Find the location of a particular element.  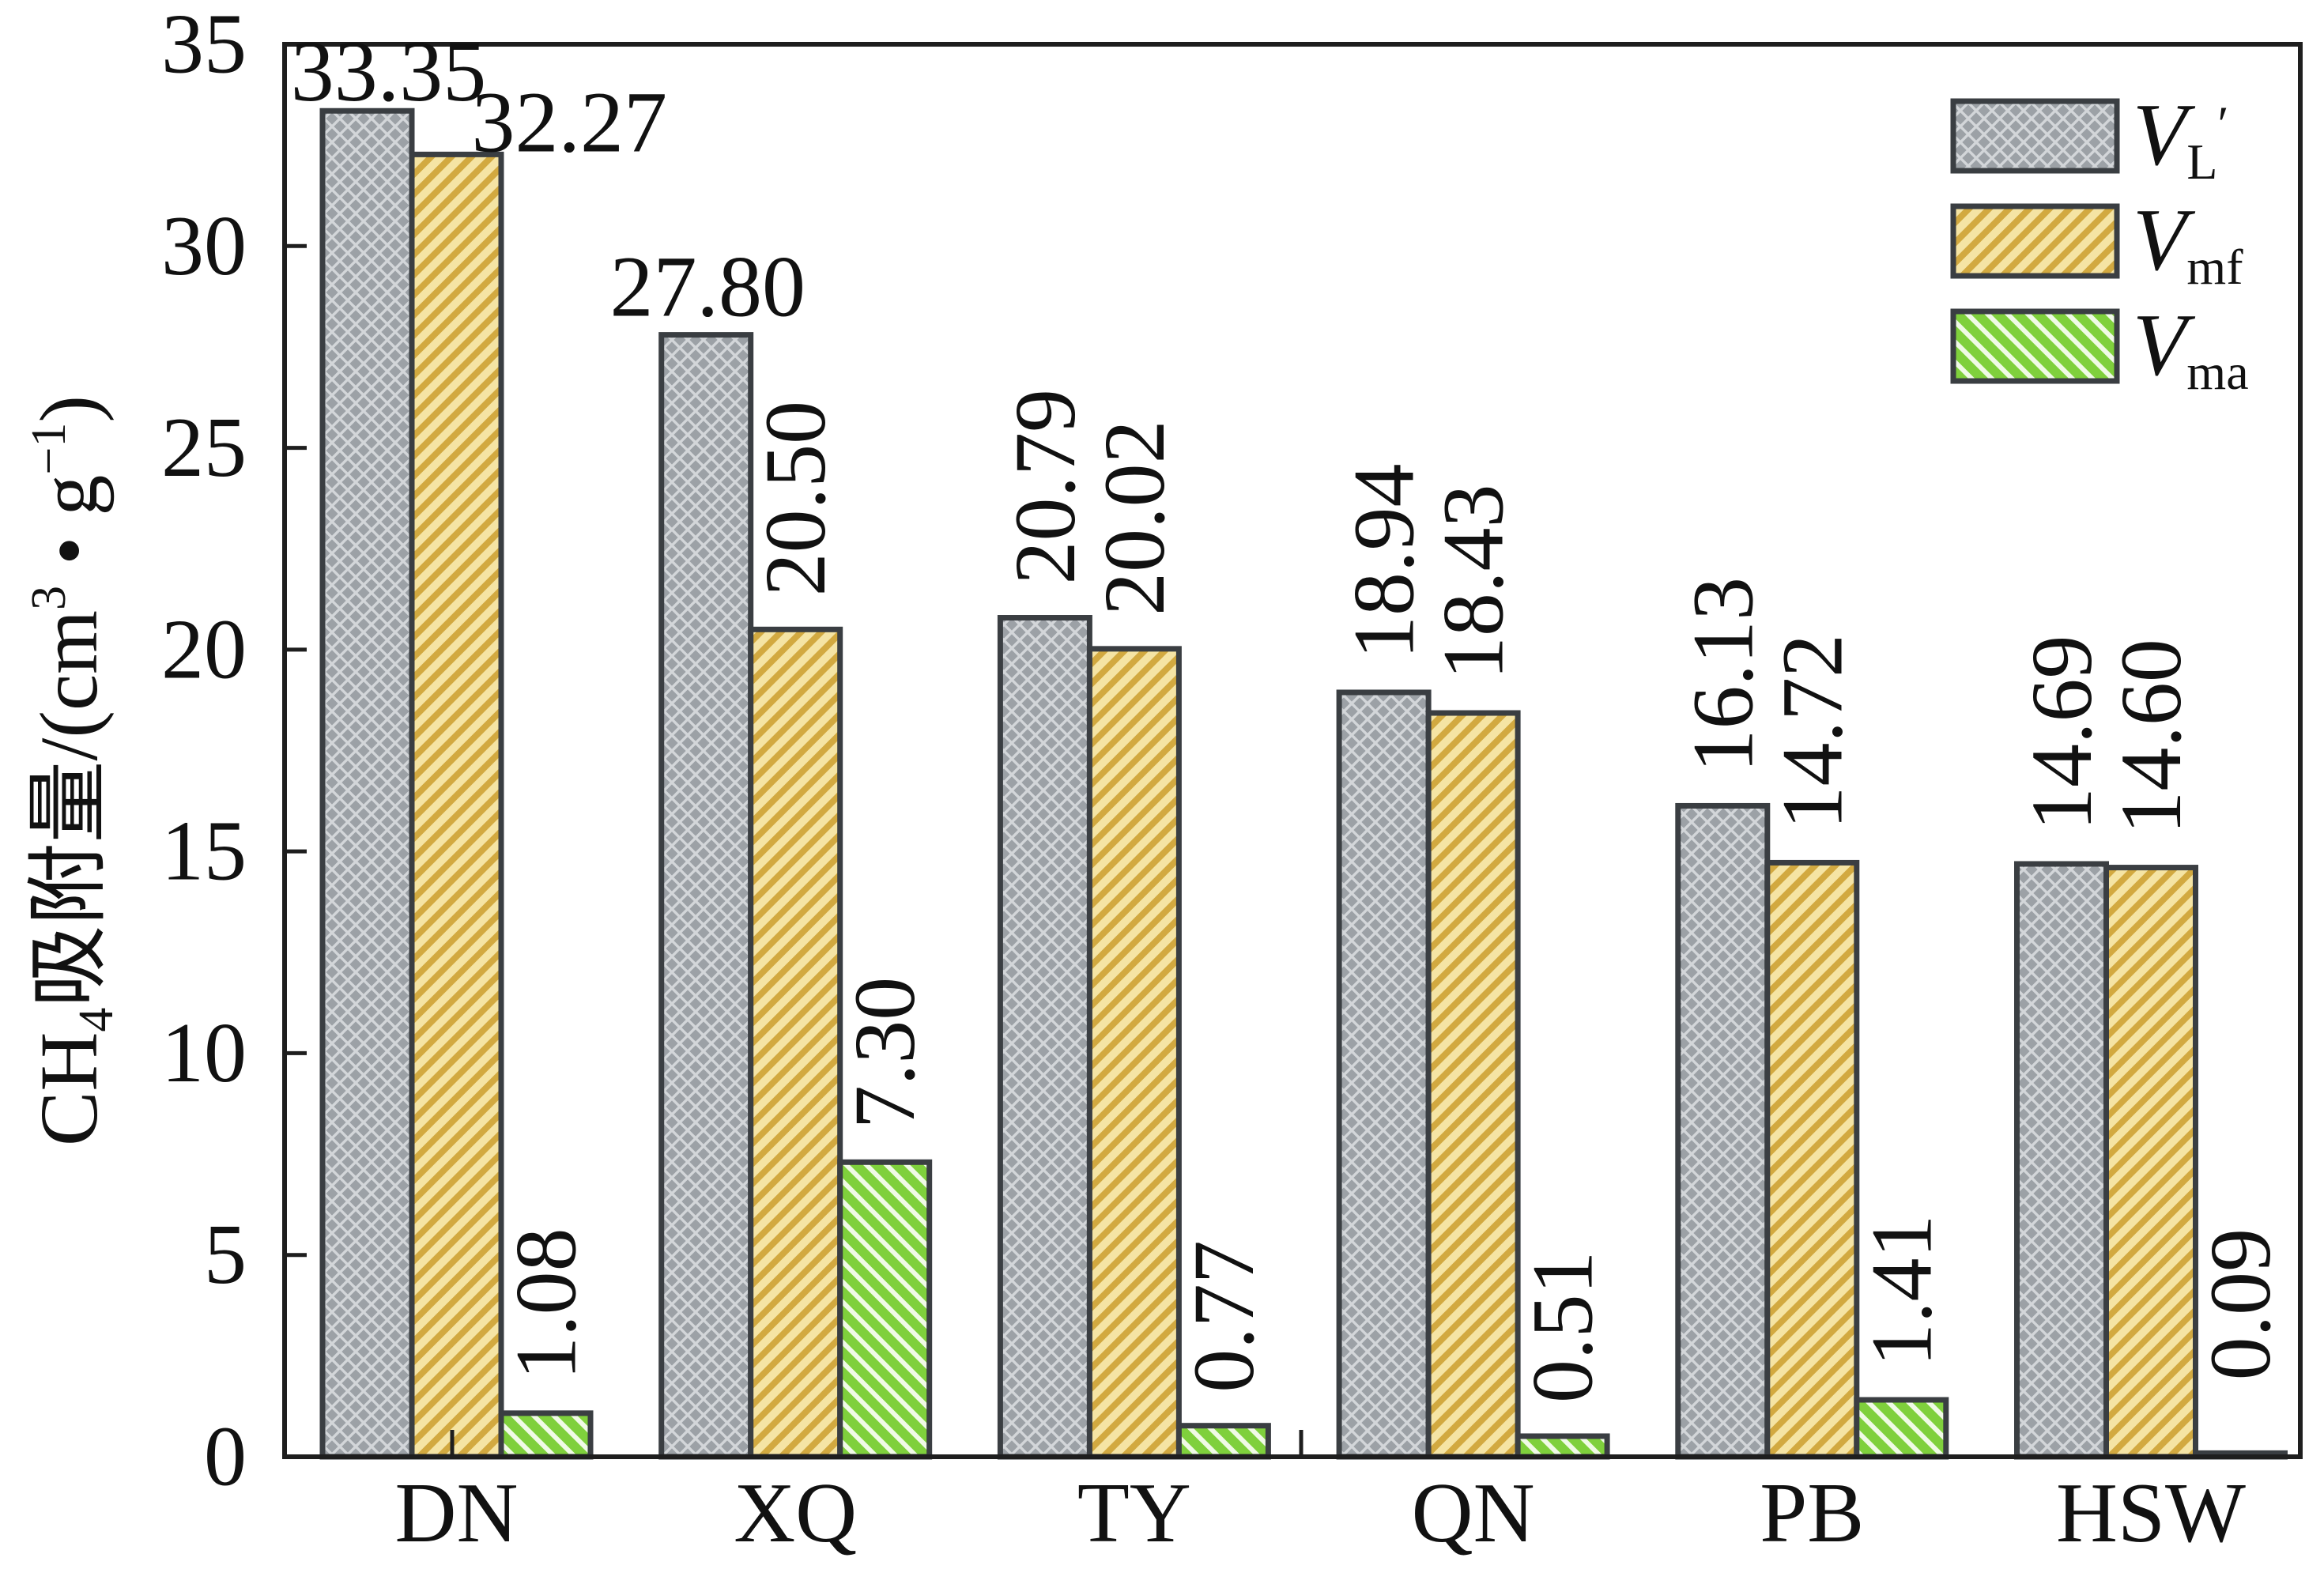

bar-vma-ty is located at coordinates (1223, 1442).